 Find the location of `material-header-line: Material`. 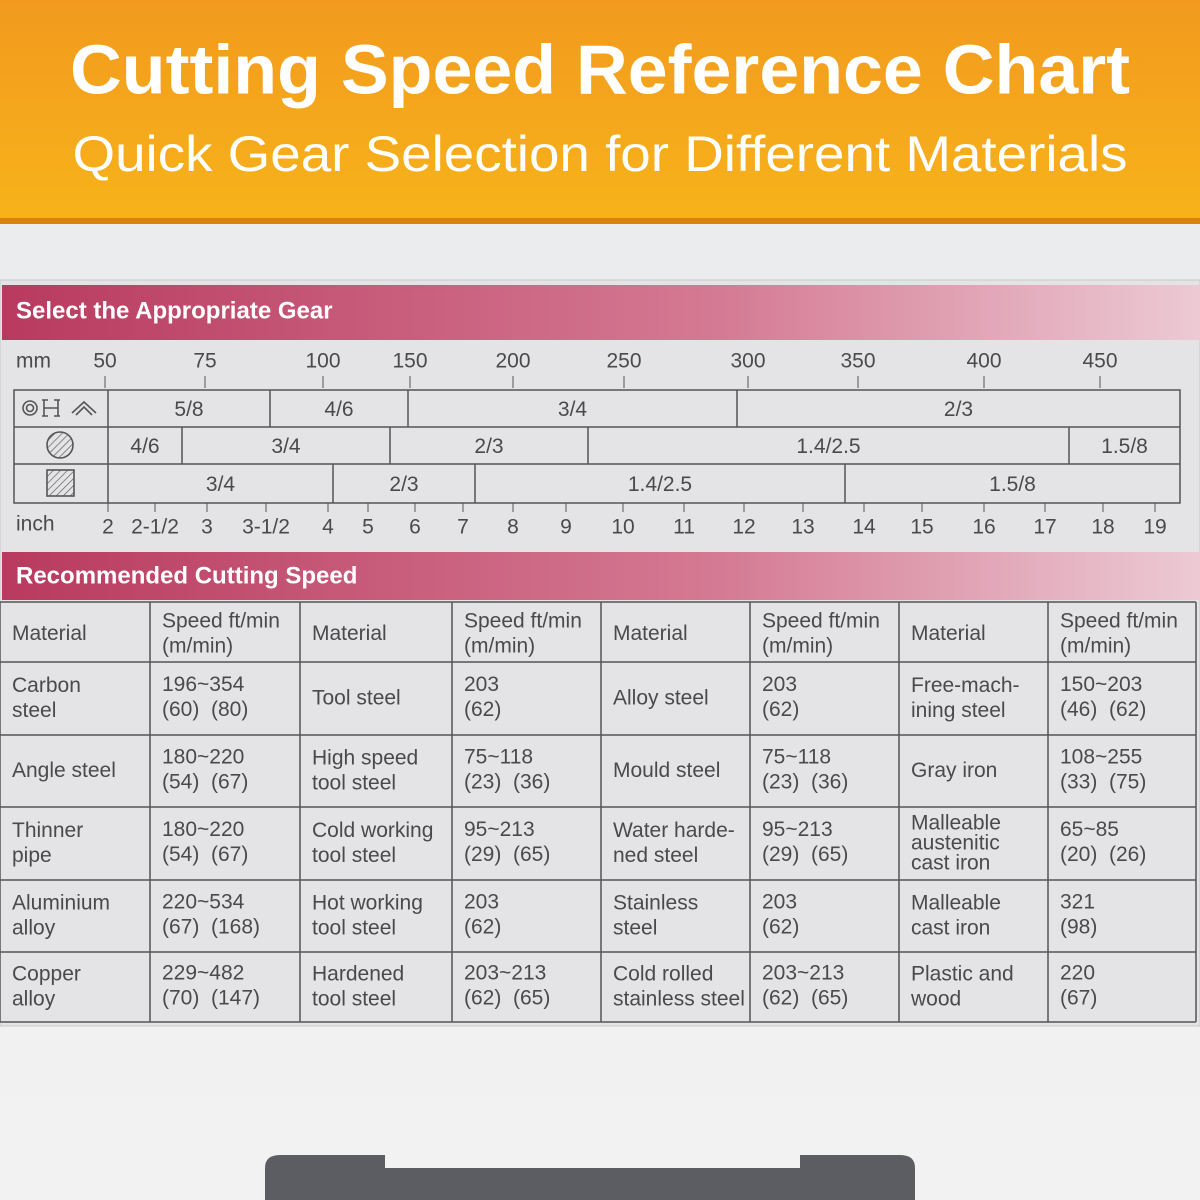

material-header-line: Material is located at coordinates (948, 633).